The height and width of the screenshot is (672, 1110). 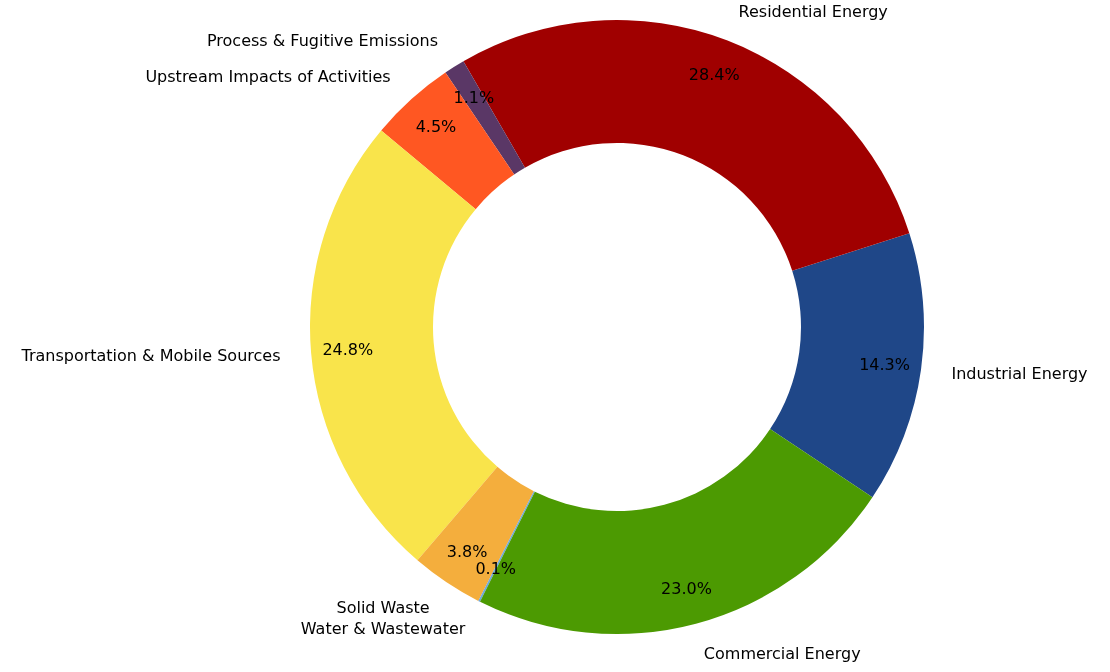 What do you see at coordinates (714, 75) in the screenshot?
I see `data-label: 28.4%` at bounding box center [714, 75].